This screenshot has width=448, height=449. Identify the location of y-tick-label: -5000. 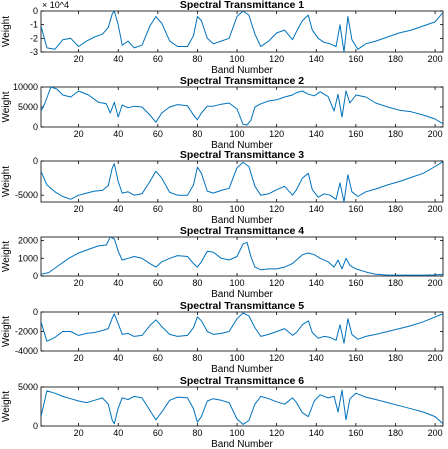
(26, 195).